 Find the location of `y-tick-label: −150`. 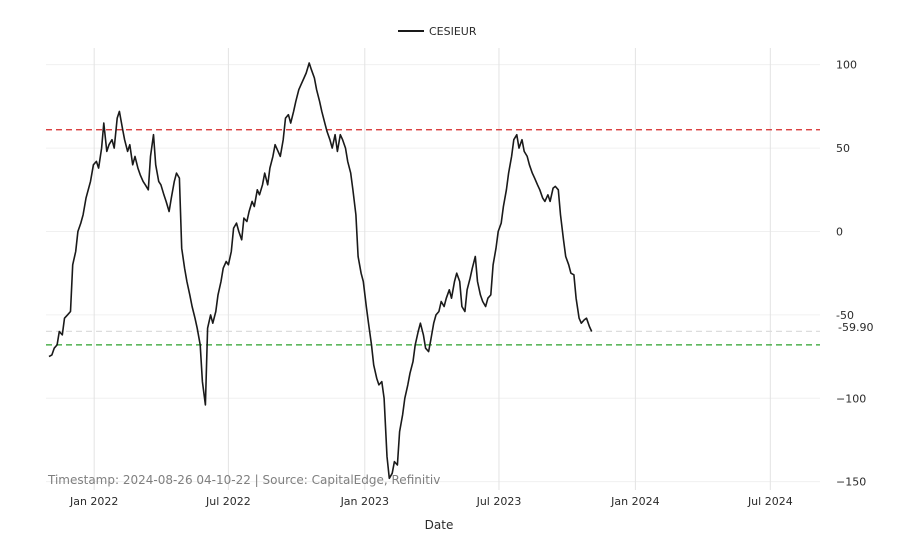

y-tick-label: −150 is located at coordinates (851, 482).